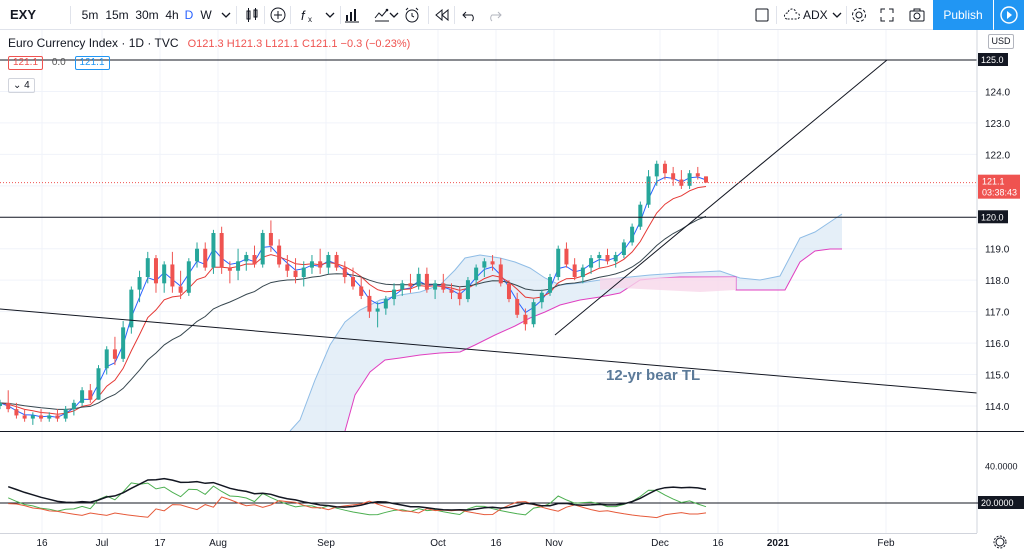 The height and width of the screenshot is (553, 1024). Describe the element at coordinates (90, 15) in the screenshot. I see `interval-5m: 5m` at that location.